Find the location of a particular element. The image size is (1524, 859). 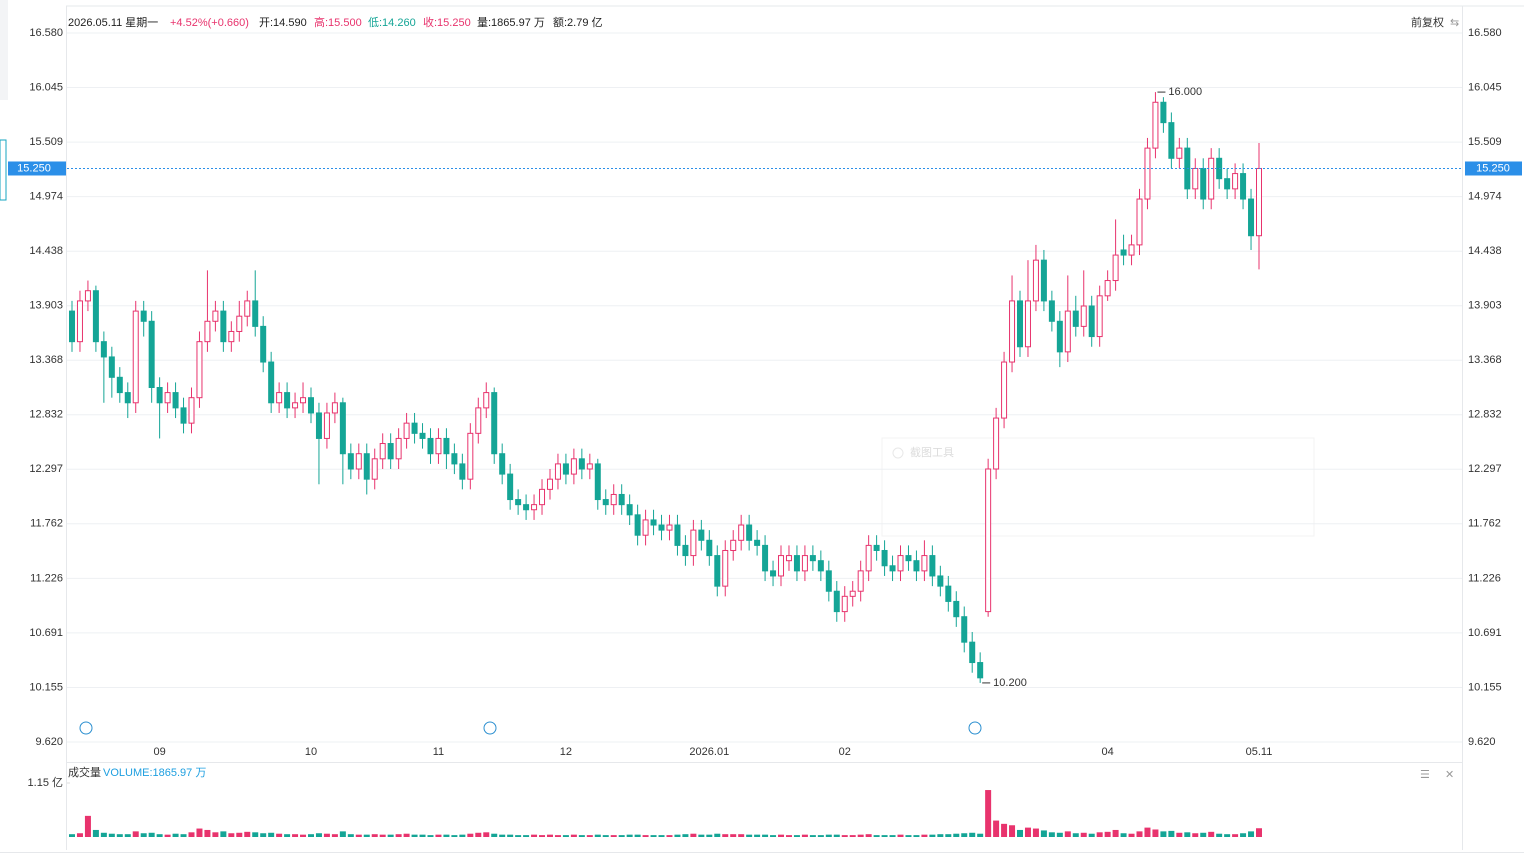

event-icons is located at coordinates (530, 728).